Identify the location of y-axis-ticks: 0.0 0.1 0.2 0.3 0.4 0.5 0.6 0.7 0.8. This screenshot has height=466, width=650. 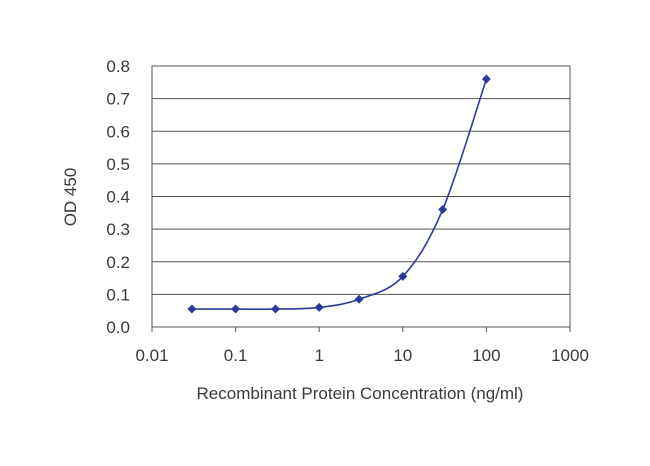
(118, 197).